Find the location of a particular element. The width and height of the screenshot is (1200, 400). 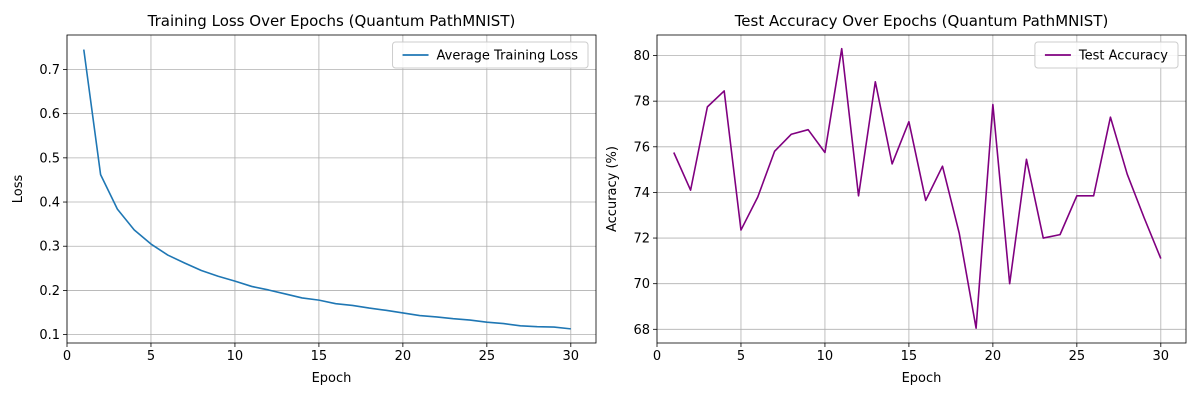

y-tick-label: 0.6 is located at coordinates (49, 114).